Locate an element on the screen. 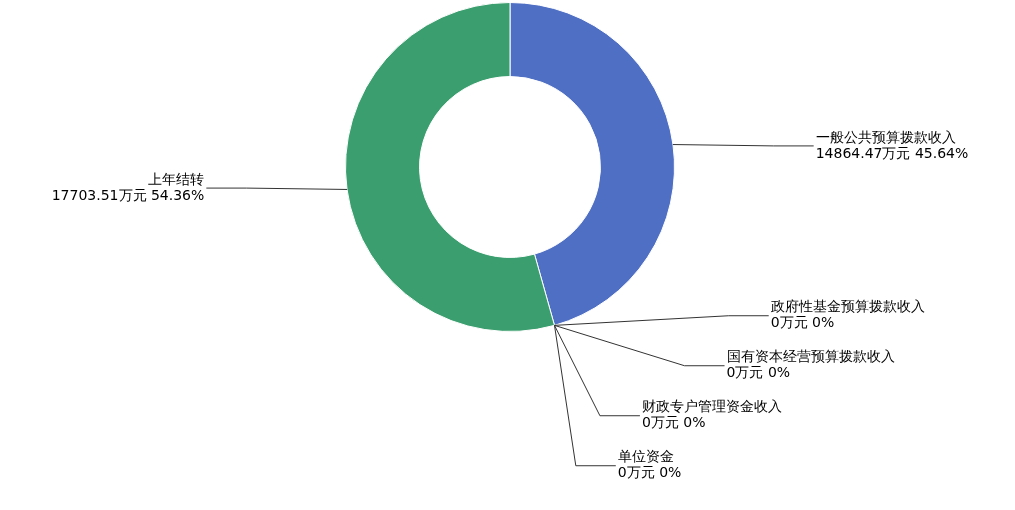  category-label: 政府性基金预算拨款收入 is located at coordinates (847, 306).